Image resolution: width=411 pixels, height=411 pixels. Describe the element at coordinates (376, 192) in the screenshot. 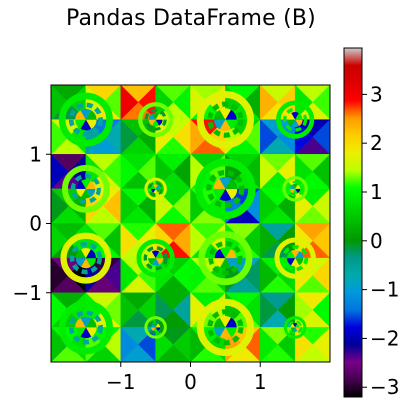

I see `colorbar-tick-label: 1` at that location.